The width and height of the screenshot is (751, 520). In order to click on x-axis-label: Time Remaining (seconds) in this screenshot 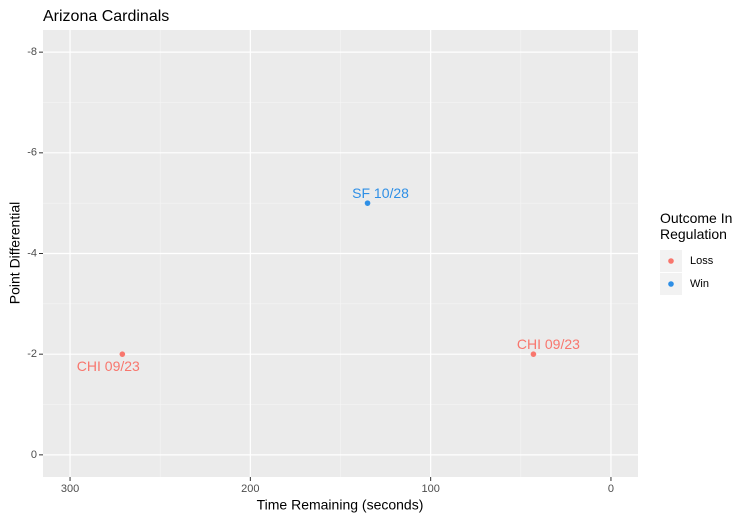, I will do `click(340, 505)`.